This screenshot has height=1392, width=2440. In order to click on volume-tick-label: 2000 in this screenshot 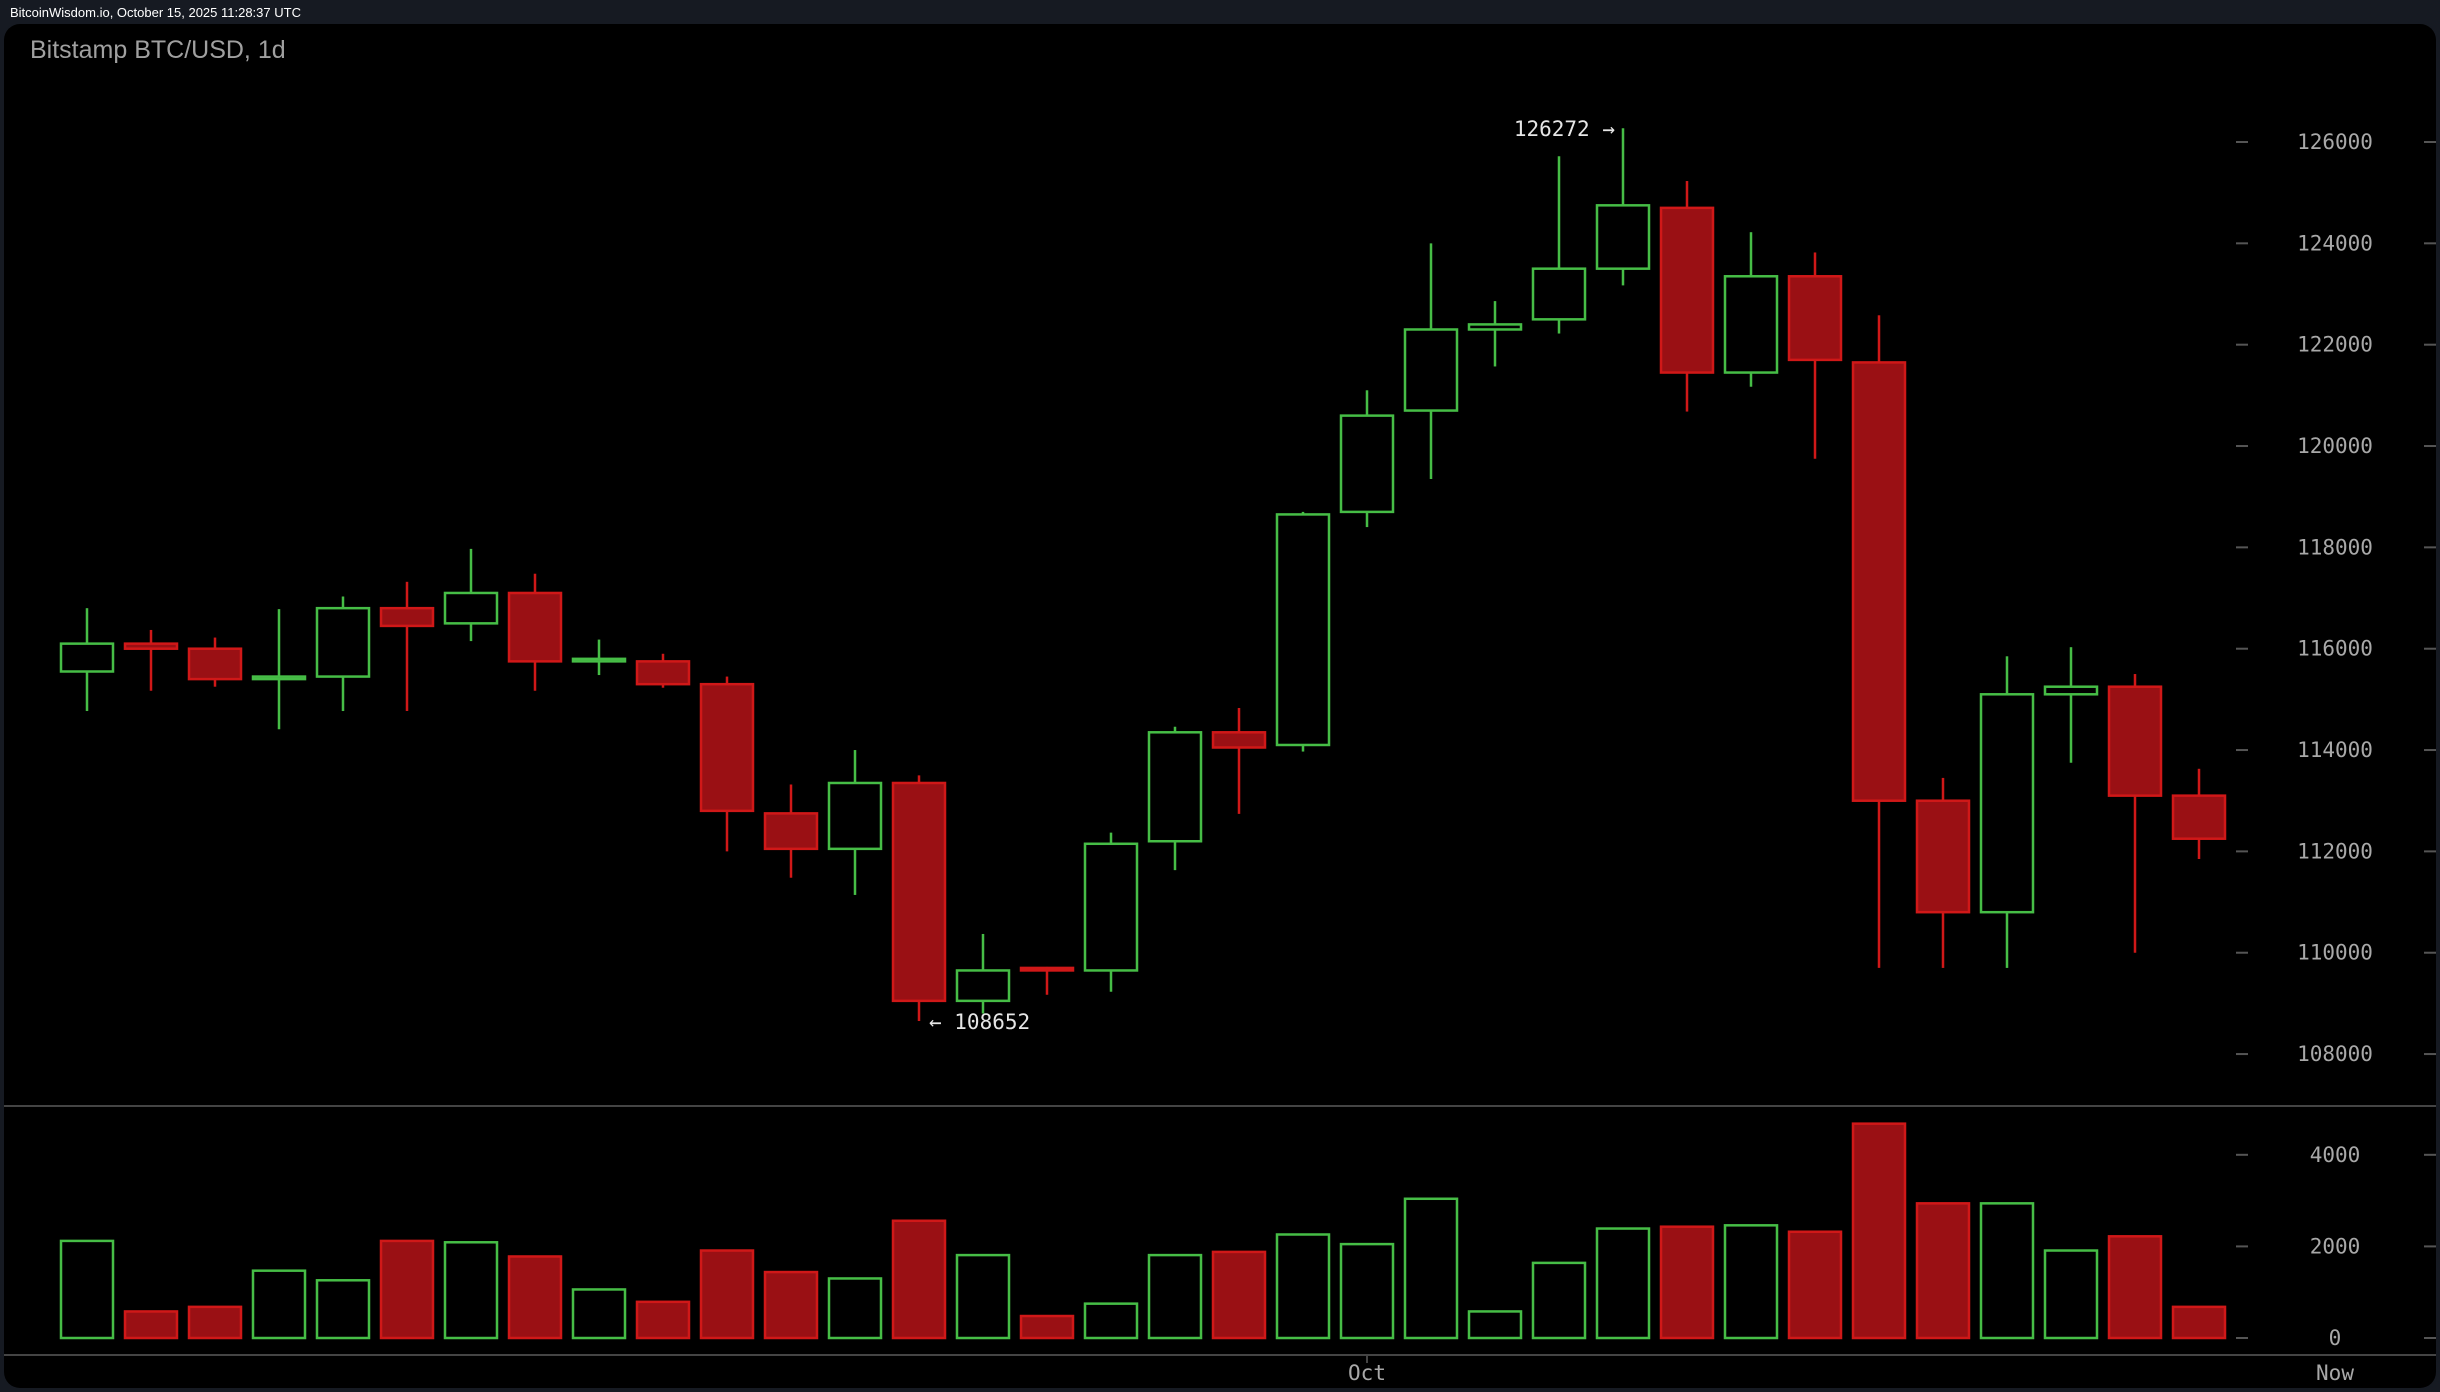, I will do `click(2335, 1246)`.